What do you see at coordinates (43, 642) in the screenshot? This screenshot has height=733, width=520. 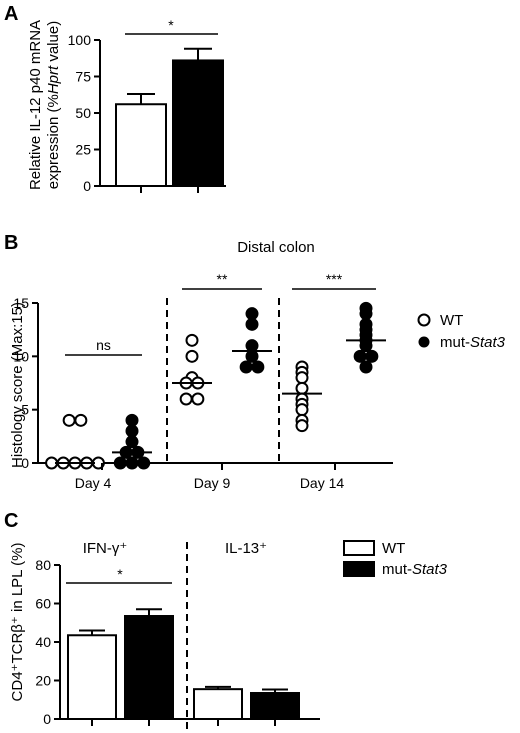 I see `panel-c-y-tick-label: 40` at bounding box center [43, 642].